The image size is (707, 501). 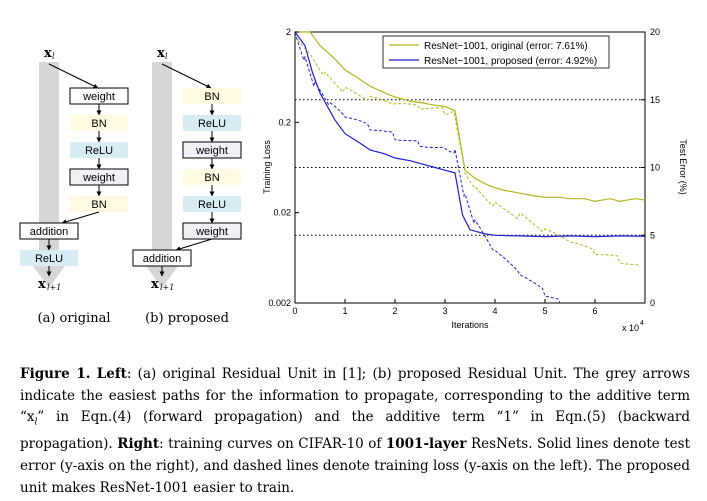 What do you see at coordinates (288, 32) in the screenshot?
I see `y-left-tick-label: 2` at bounding box center [288, 32].